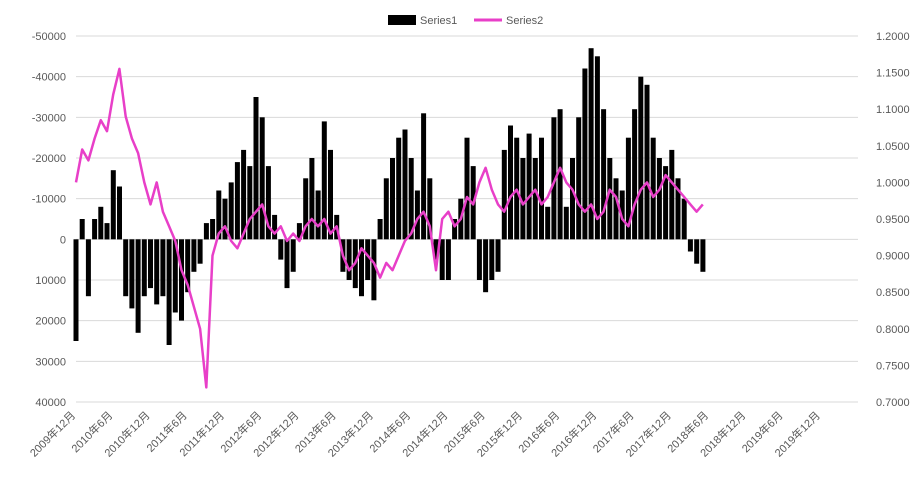 This screenshot has width=917, height=500. What do you see at coordinates (49, 200) in the screenshot?
I see `left-tick-label: -10000` at bounding box center [49, 200].